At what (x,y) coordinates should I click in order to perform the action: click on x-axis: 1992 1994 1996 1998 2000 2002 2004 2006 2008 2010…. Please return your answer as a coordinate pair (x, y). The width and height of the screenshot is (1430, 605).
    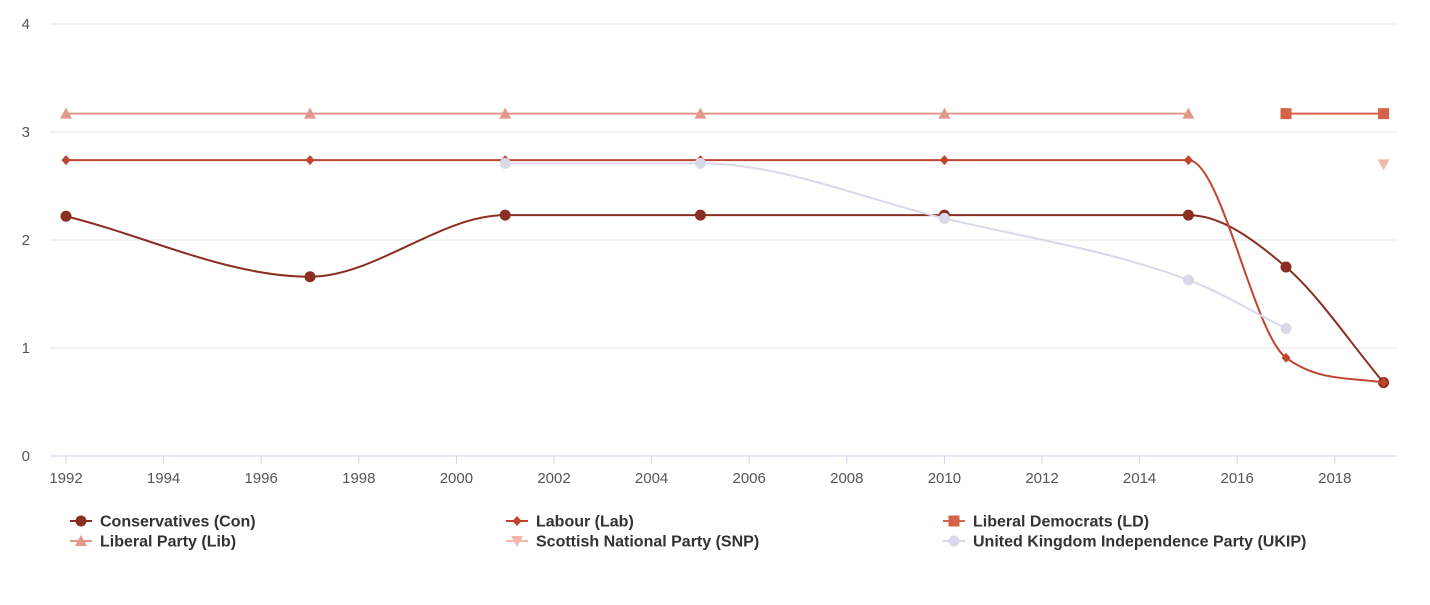
    Looking at the image, I should click on (700, 471).